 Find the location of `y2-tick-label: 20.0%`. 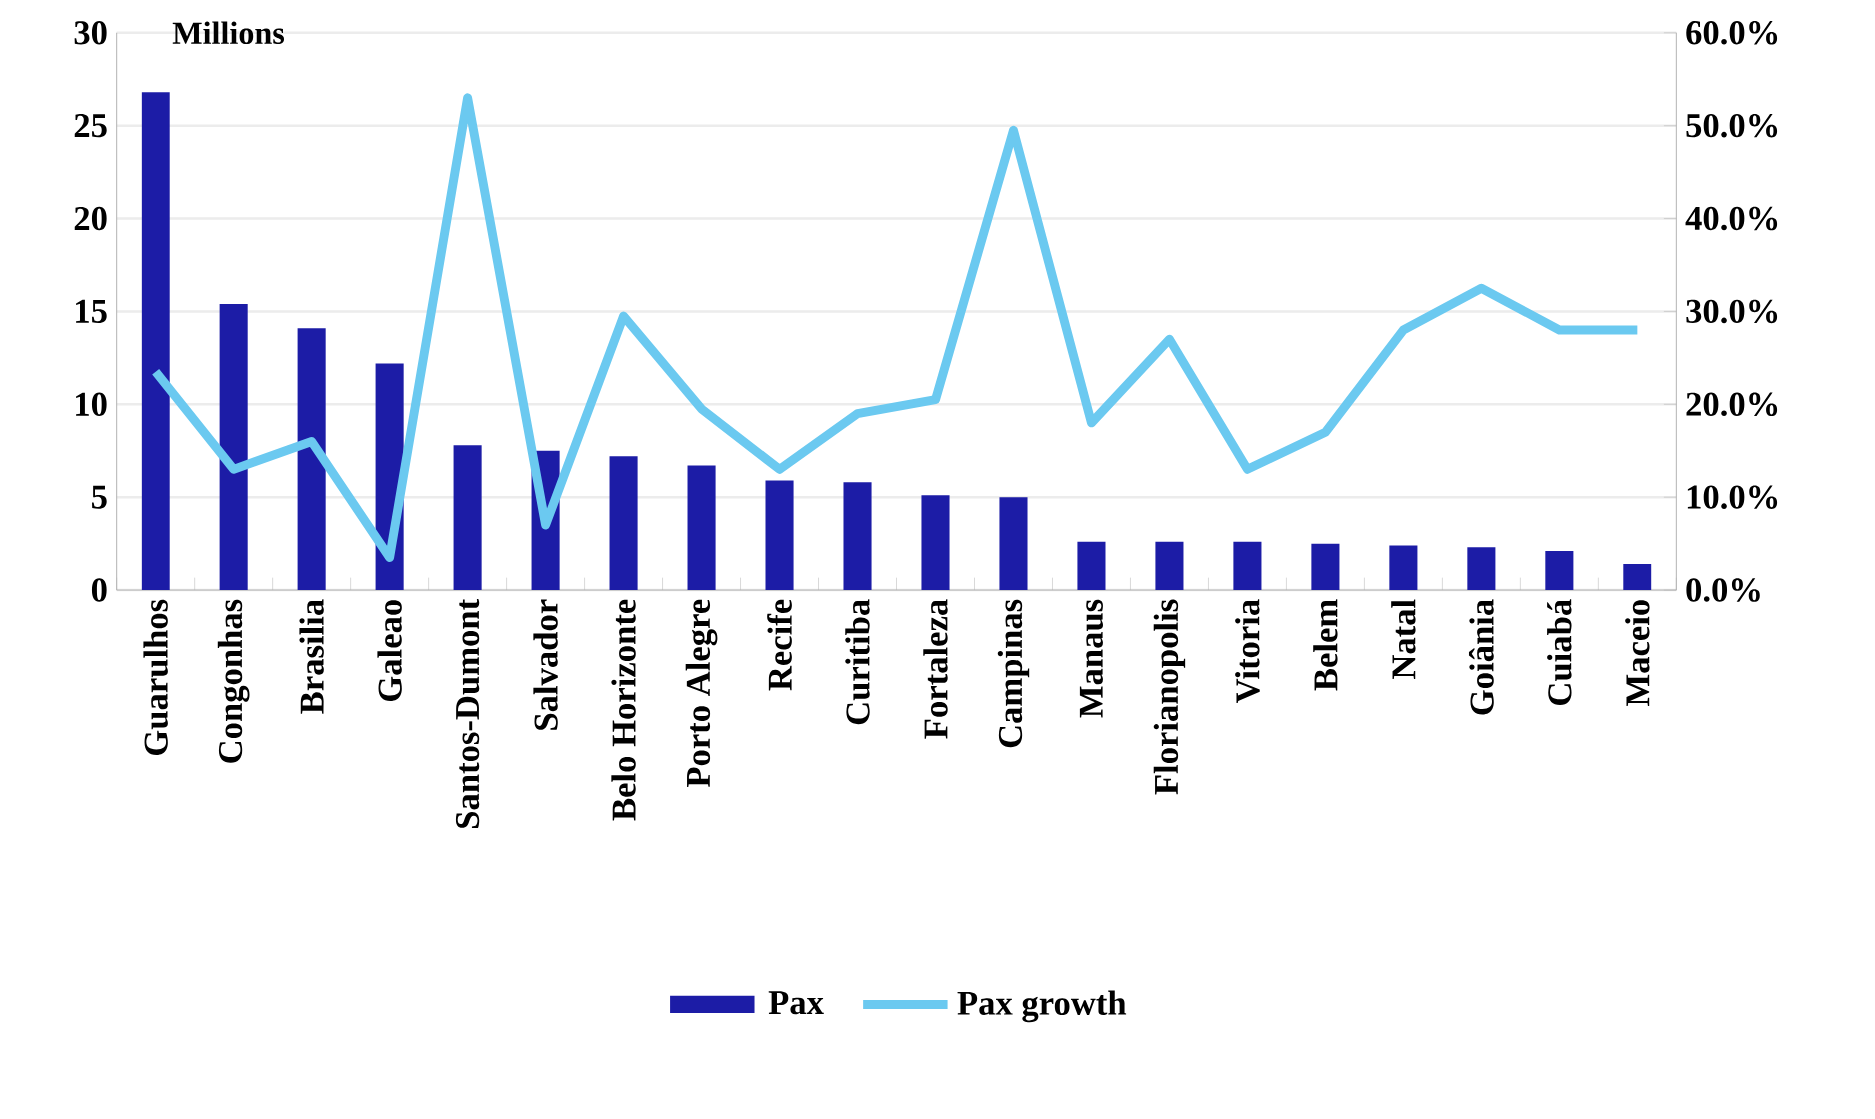

y2-tick-label: 20.0% is located at coordinates (1732, 404).